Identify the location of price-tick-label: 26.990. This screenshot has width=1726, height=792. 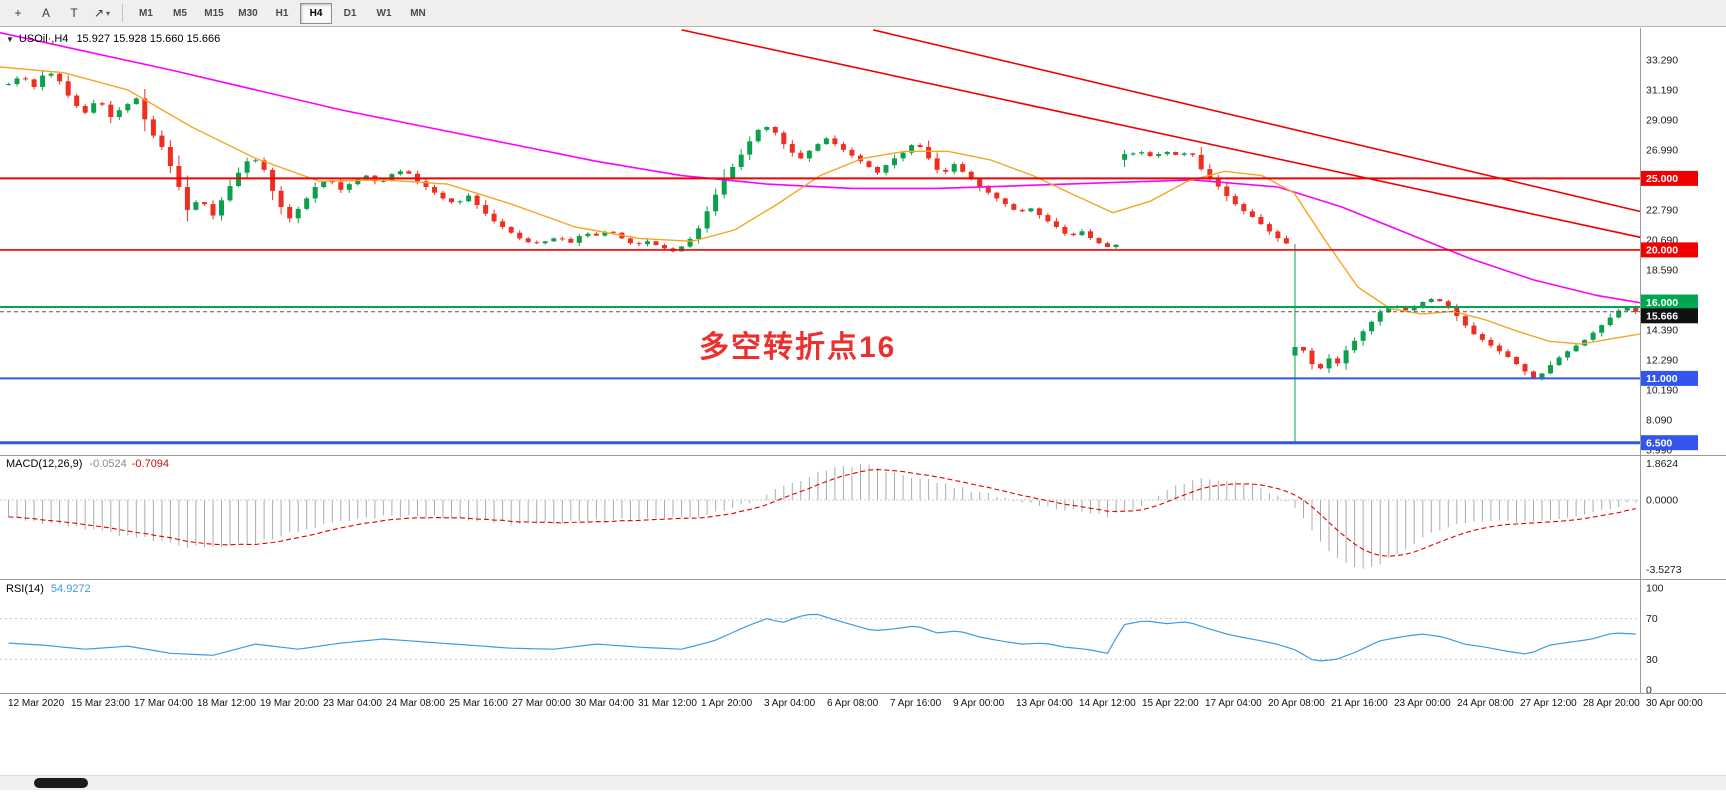
(1662, 151).